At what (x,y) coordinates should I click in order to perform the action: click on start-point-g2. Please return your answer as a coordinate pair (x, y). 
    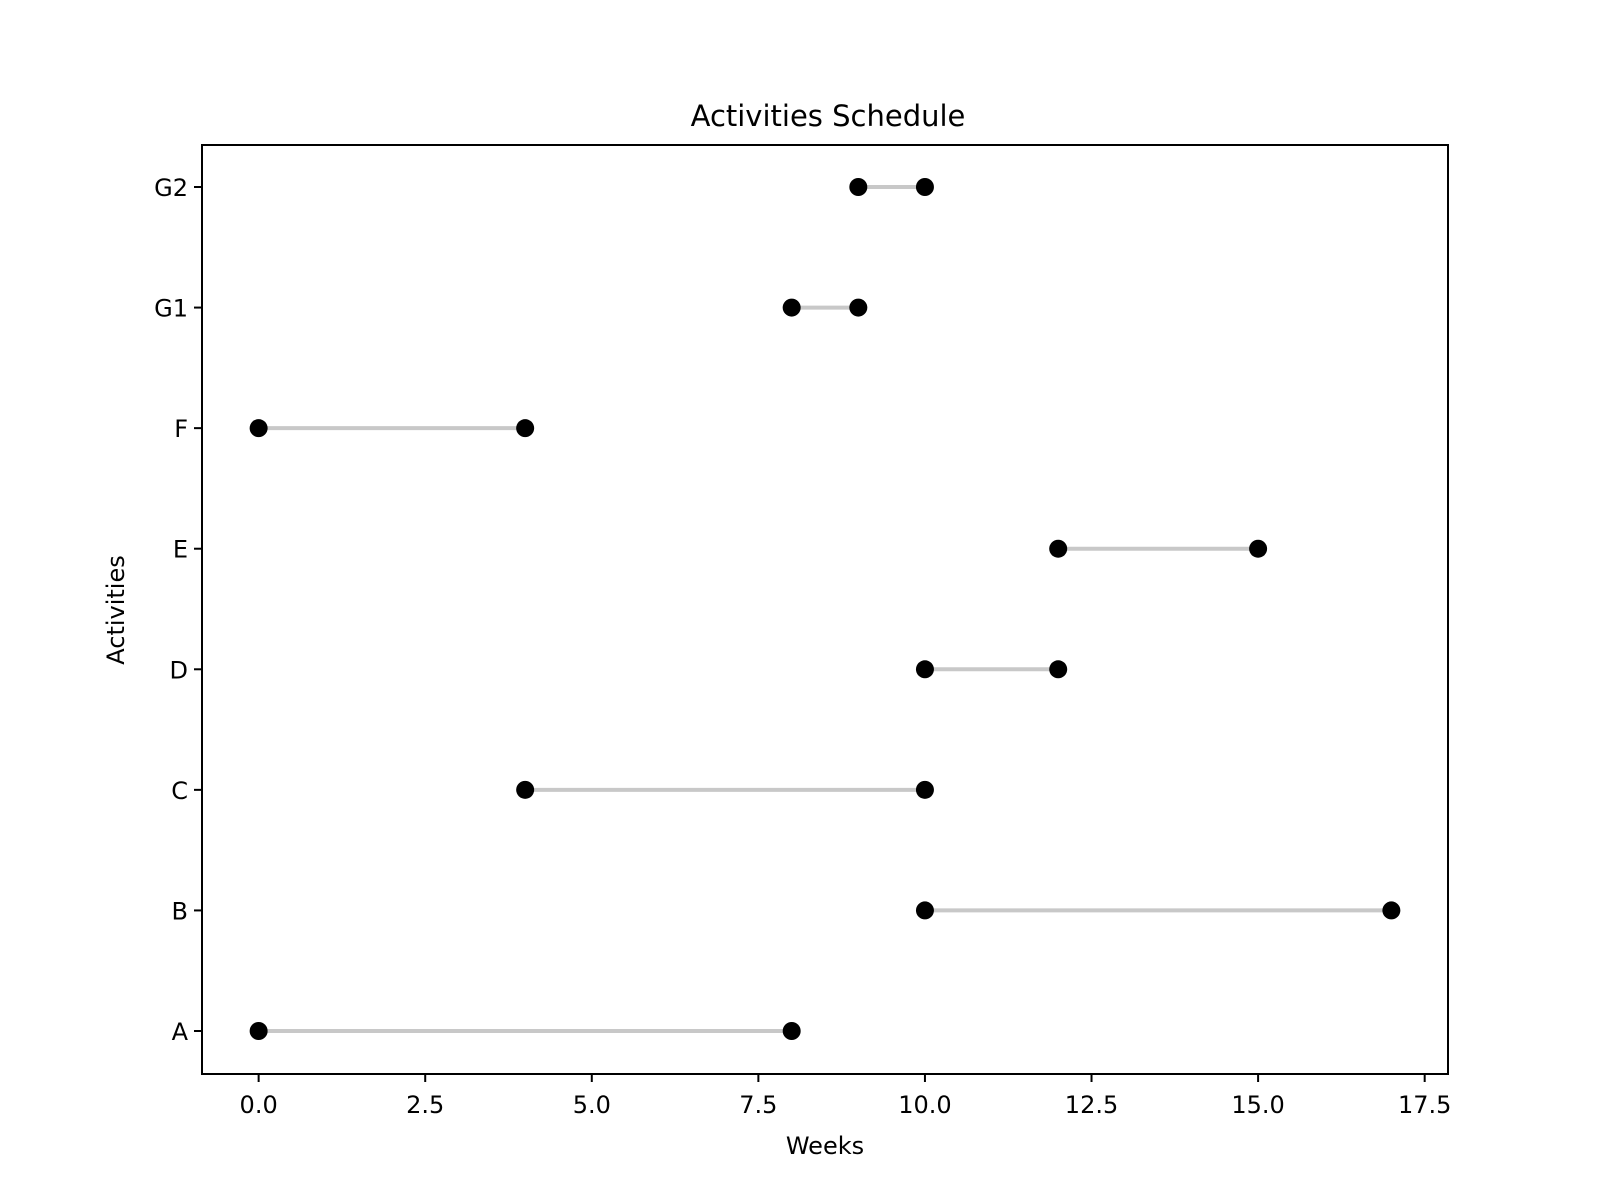
    Looking at the image, I should click on (858, 187).